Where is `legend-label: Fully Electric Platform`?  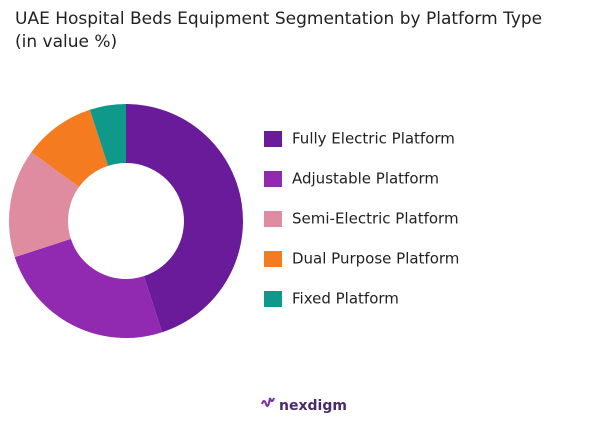
legend-label: Fully Electric Platform is located at coordinates (373, 139).